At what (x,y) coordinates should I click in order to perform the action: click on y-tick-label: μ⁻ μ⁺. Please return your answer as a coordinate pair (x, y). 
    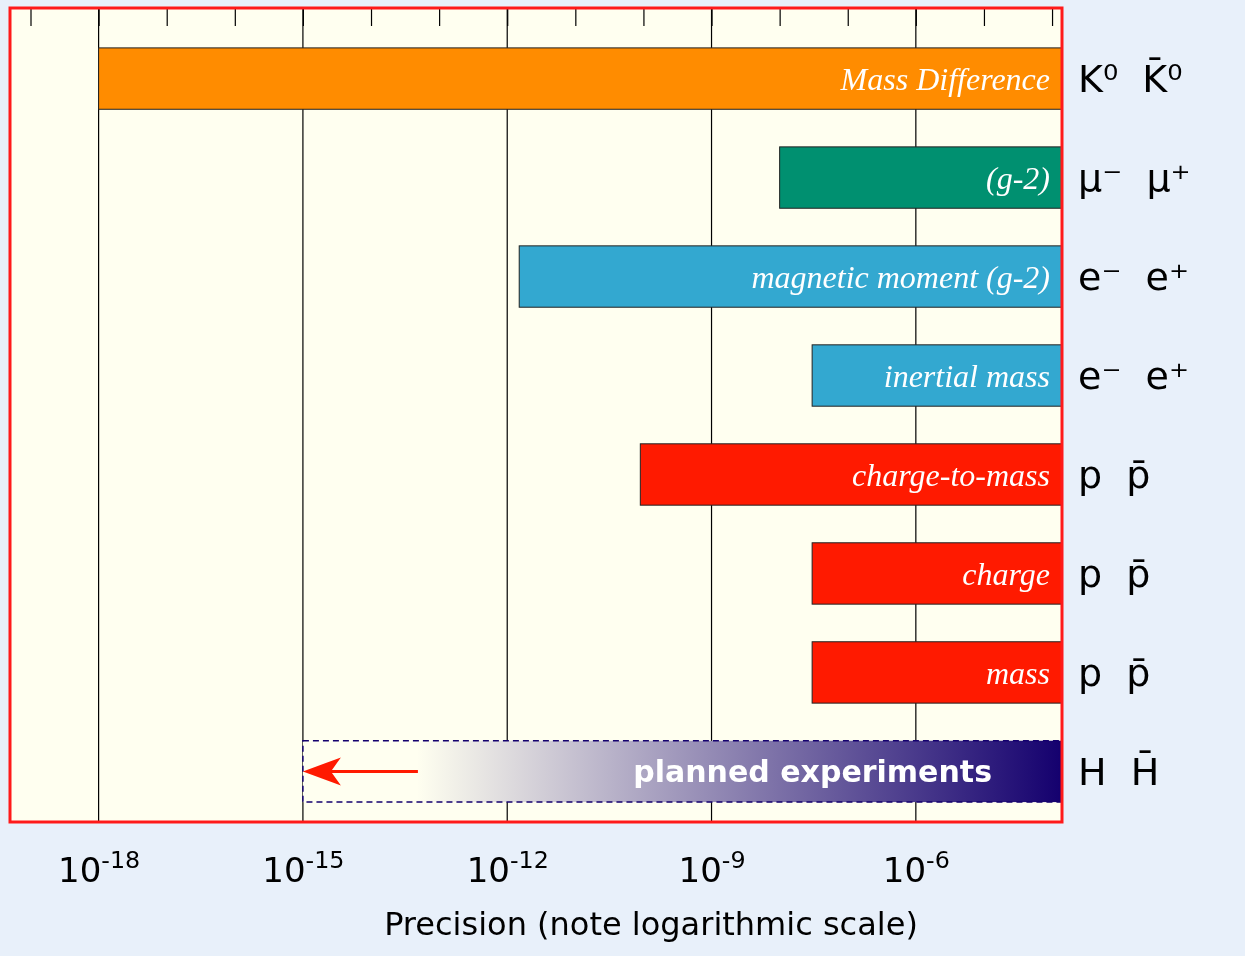
    Looking at the image, I should click on (1134, 177).